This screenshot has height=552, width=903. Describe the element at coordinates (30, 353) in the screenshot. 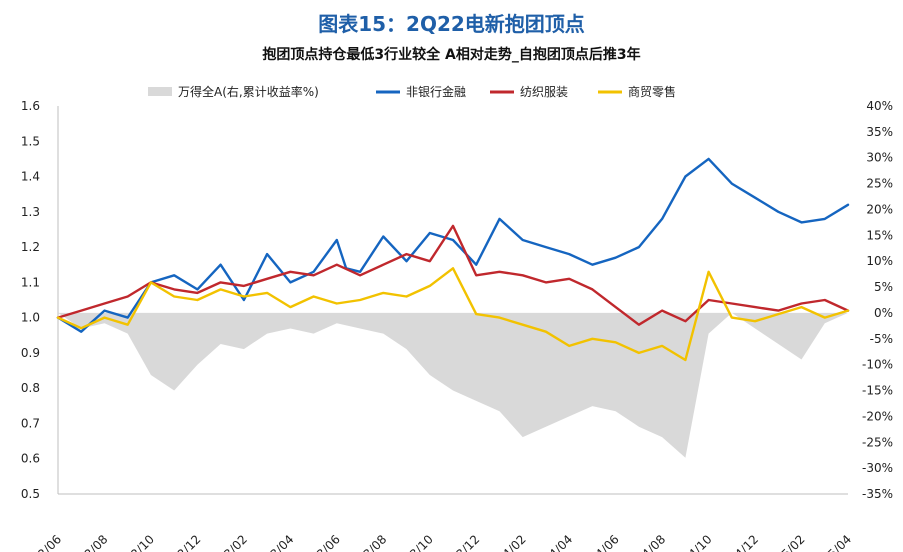

I see `y-left-tick-label: 0.9` at that location.